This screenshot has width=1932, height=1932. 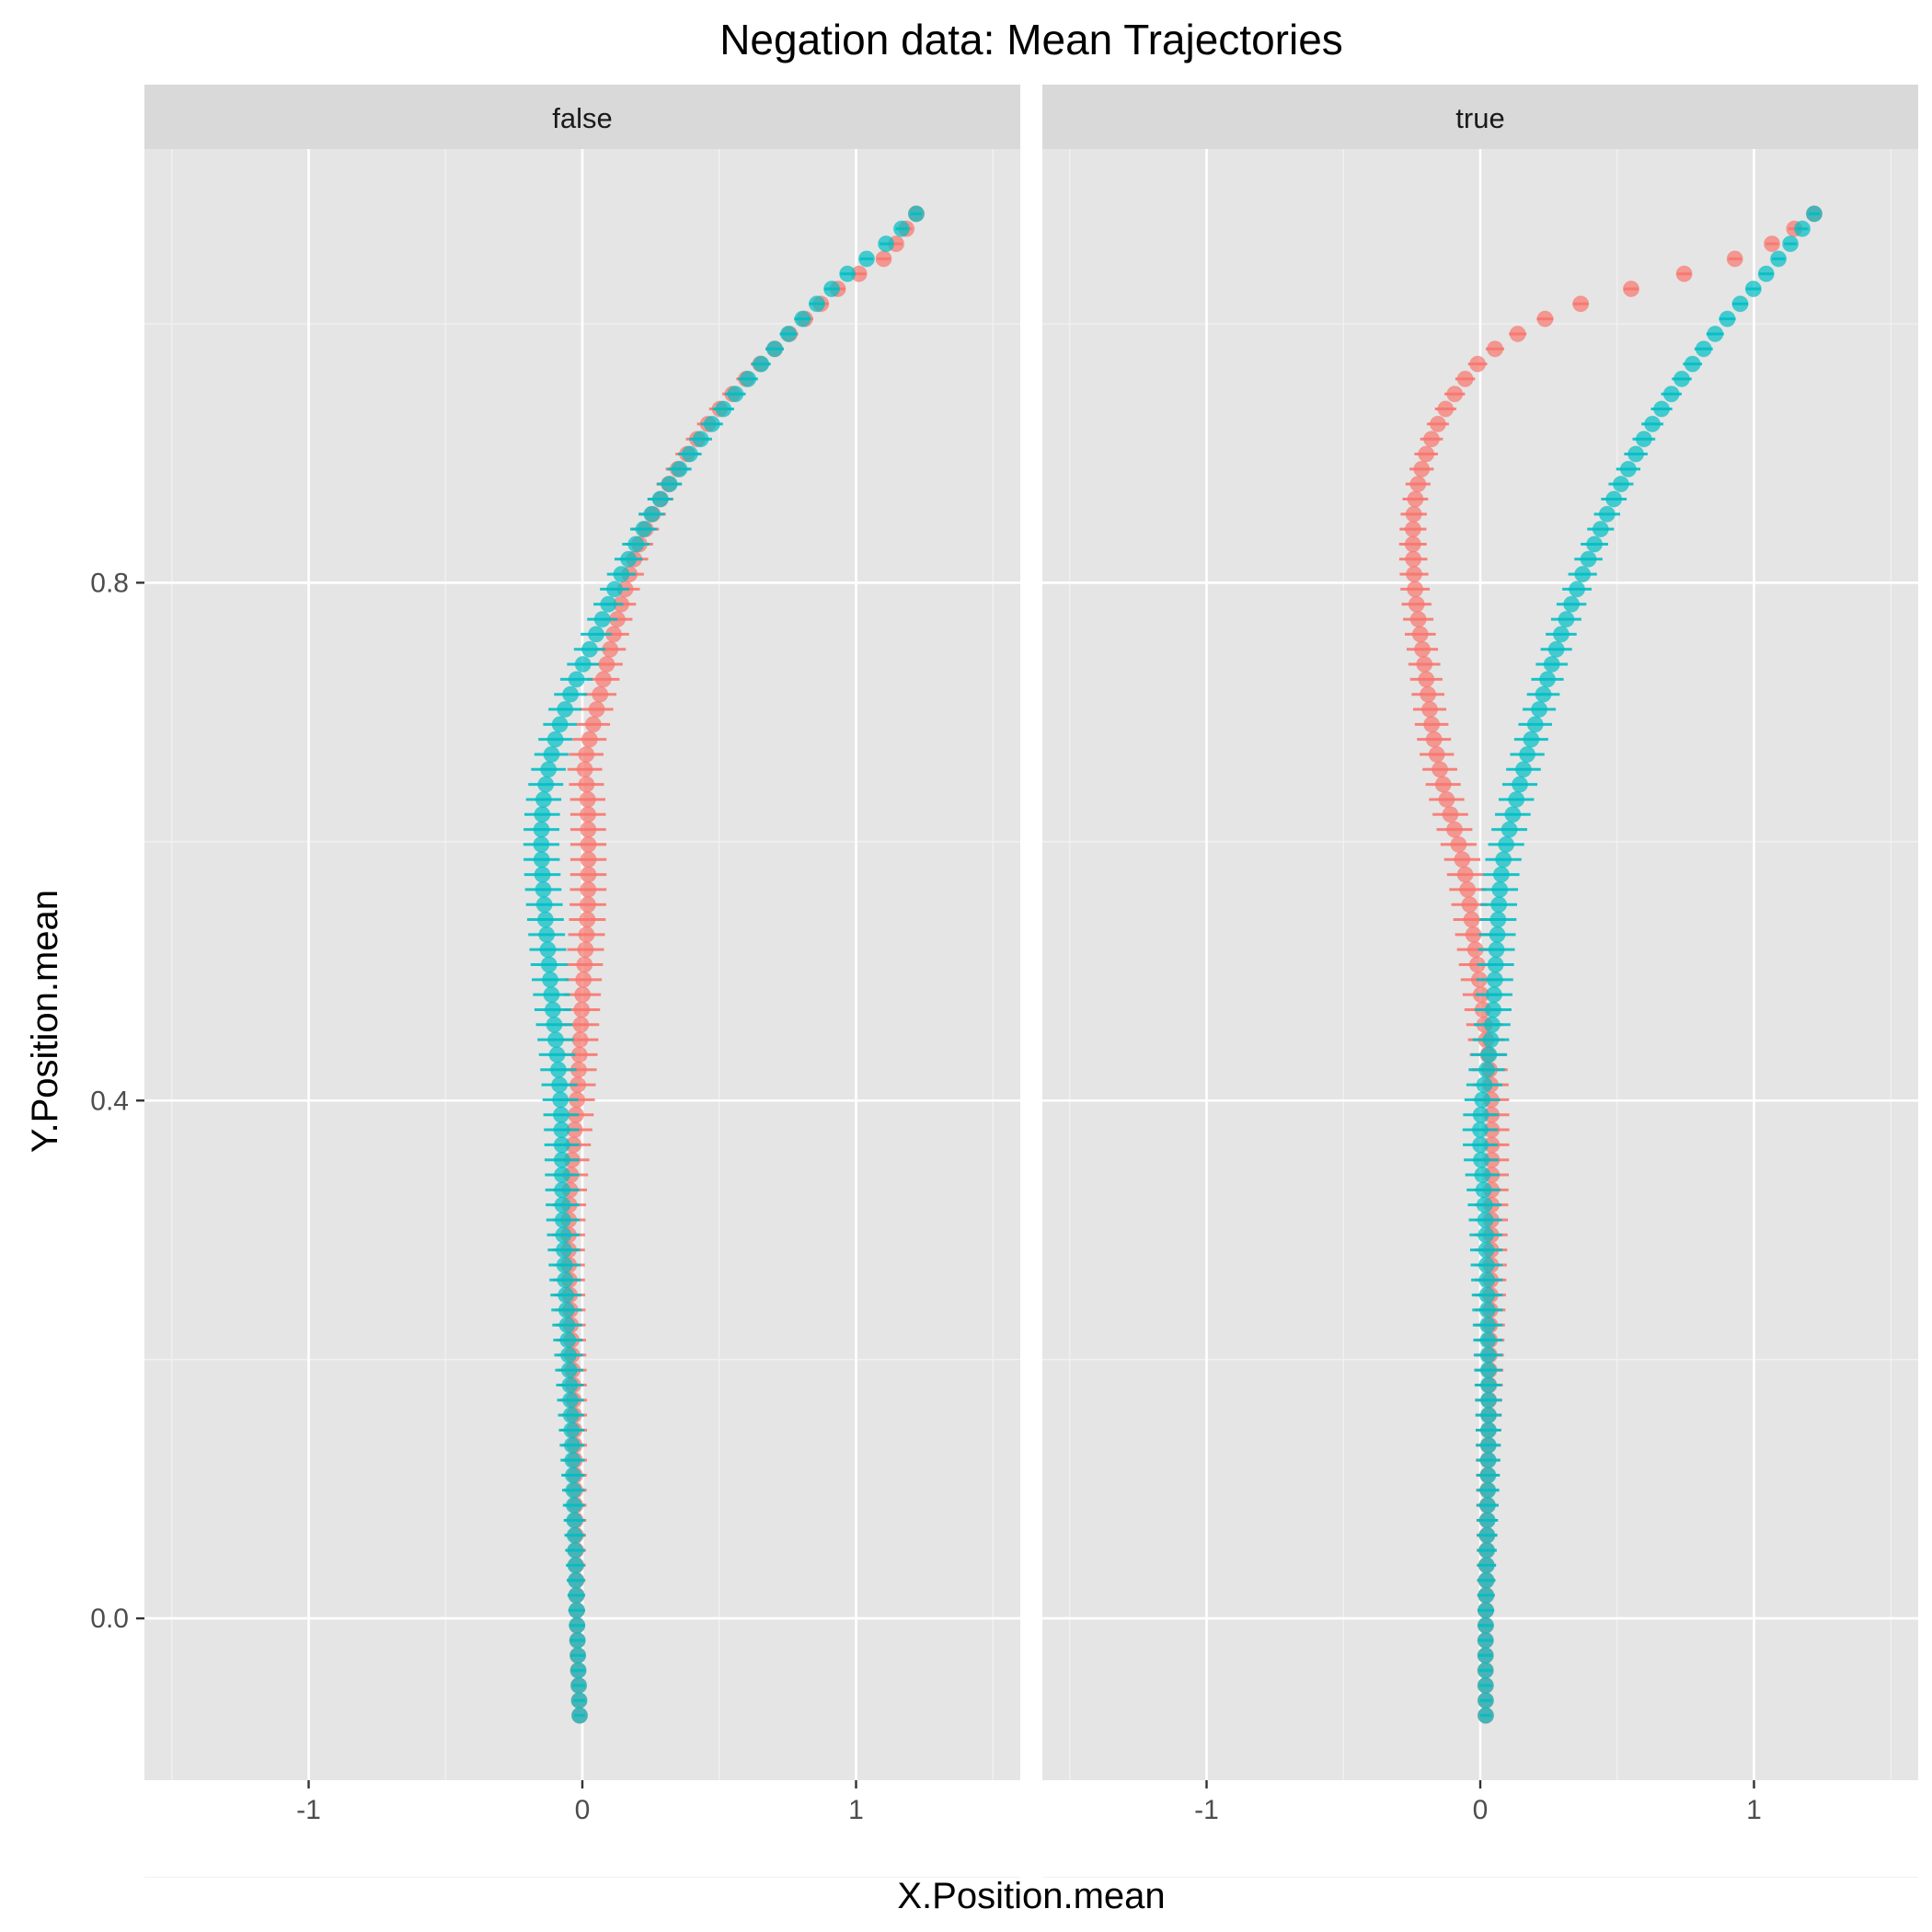 What do you see at coordinates (1206, 1810) in the screenshot?
I see `x-tick-label: -1` at bounding box center [1206, 1810].